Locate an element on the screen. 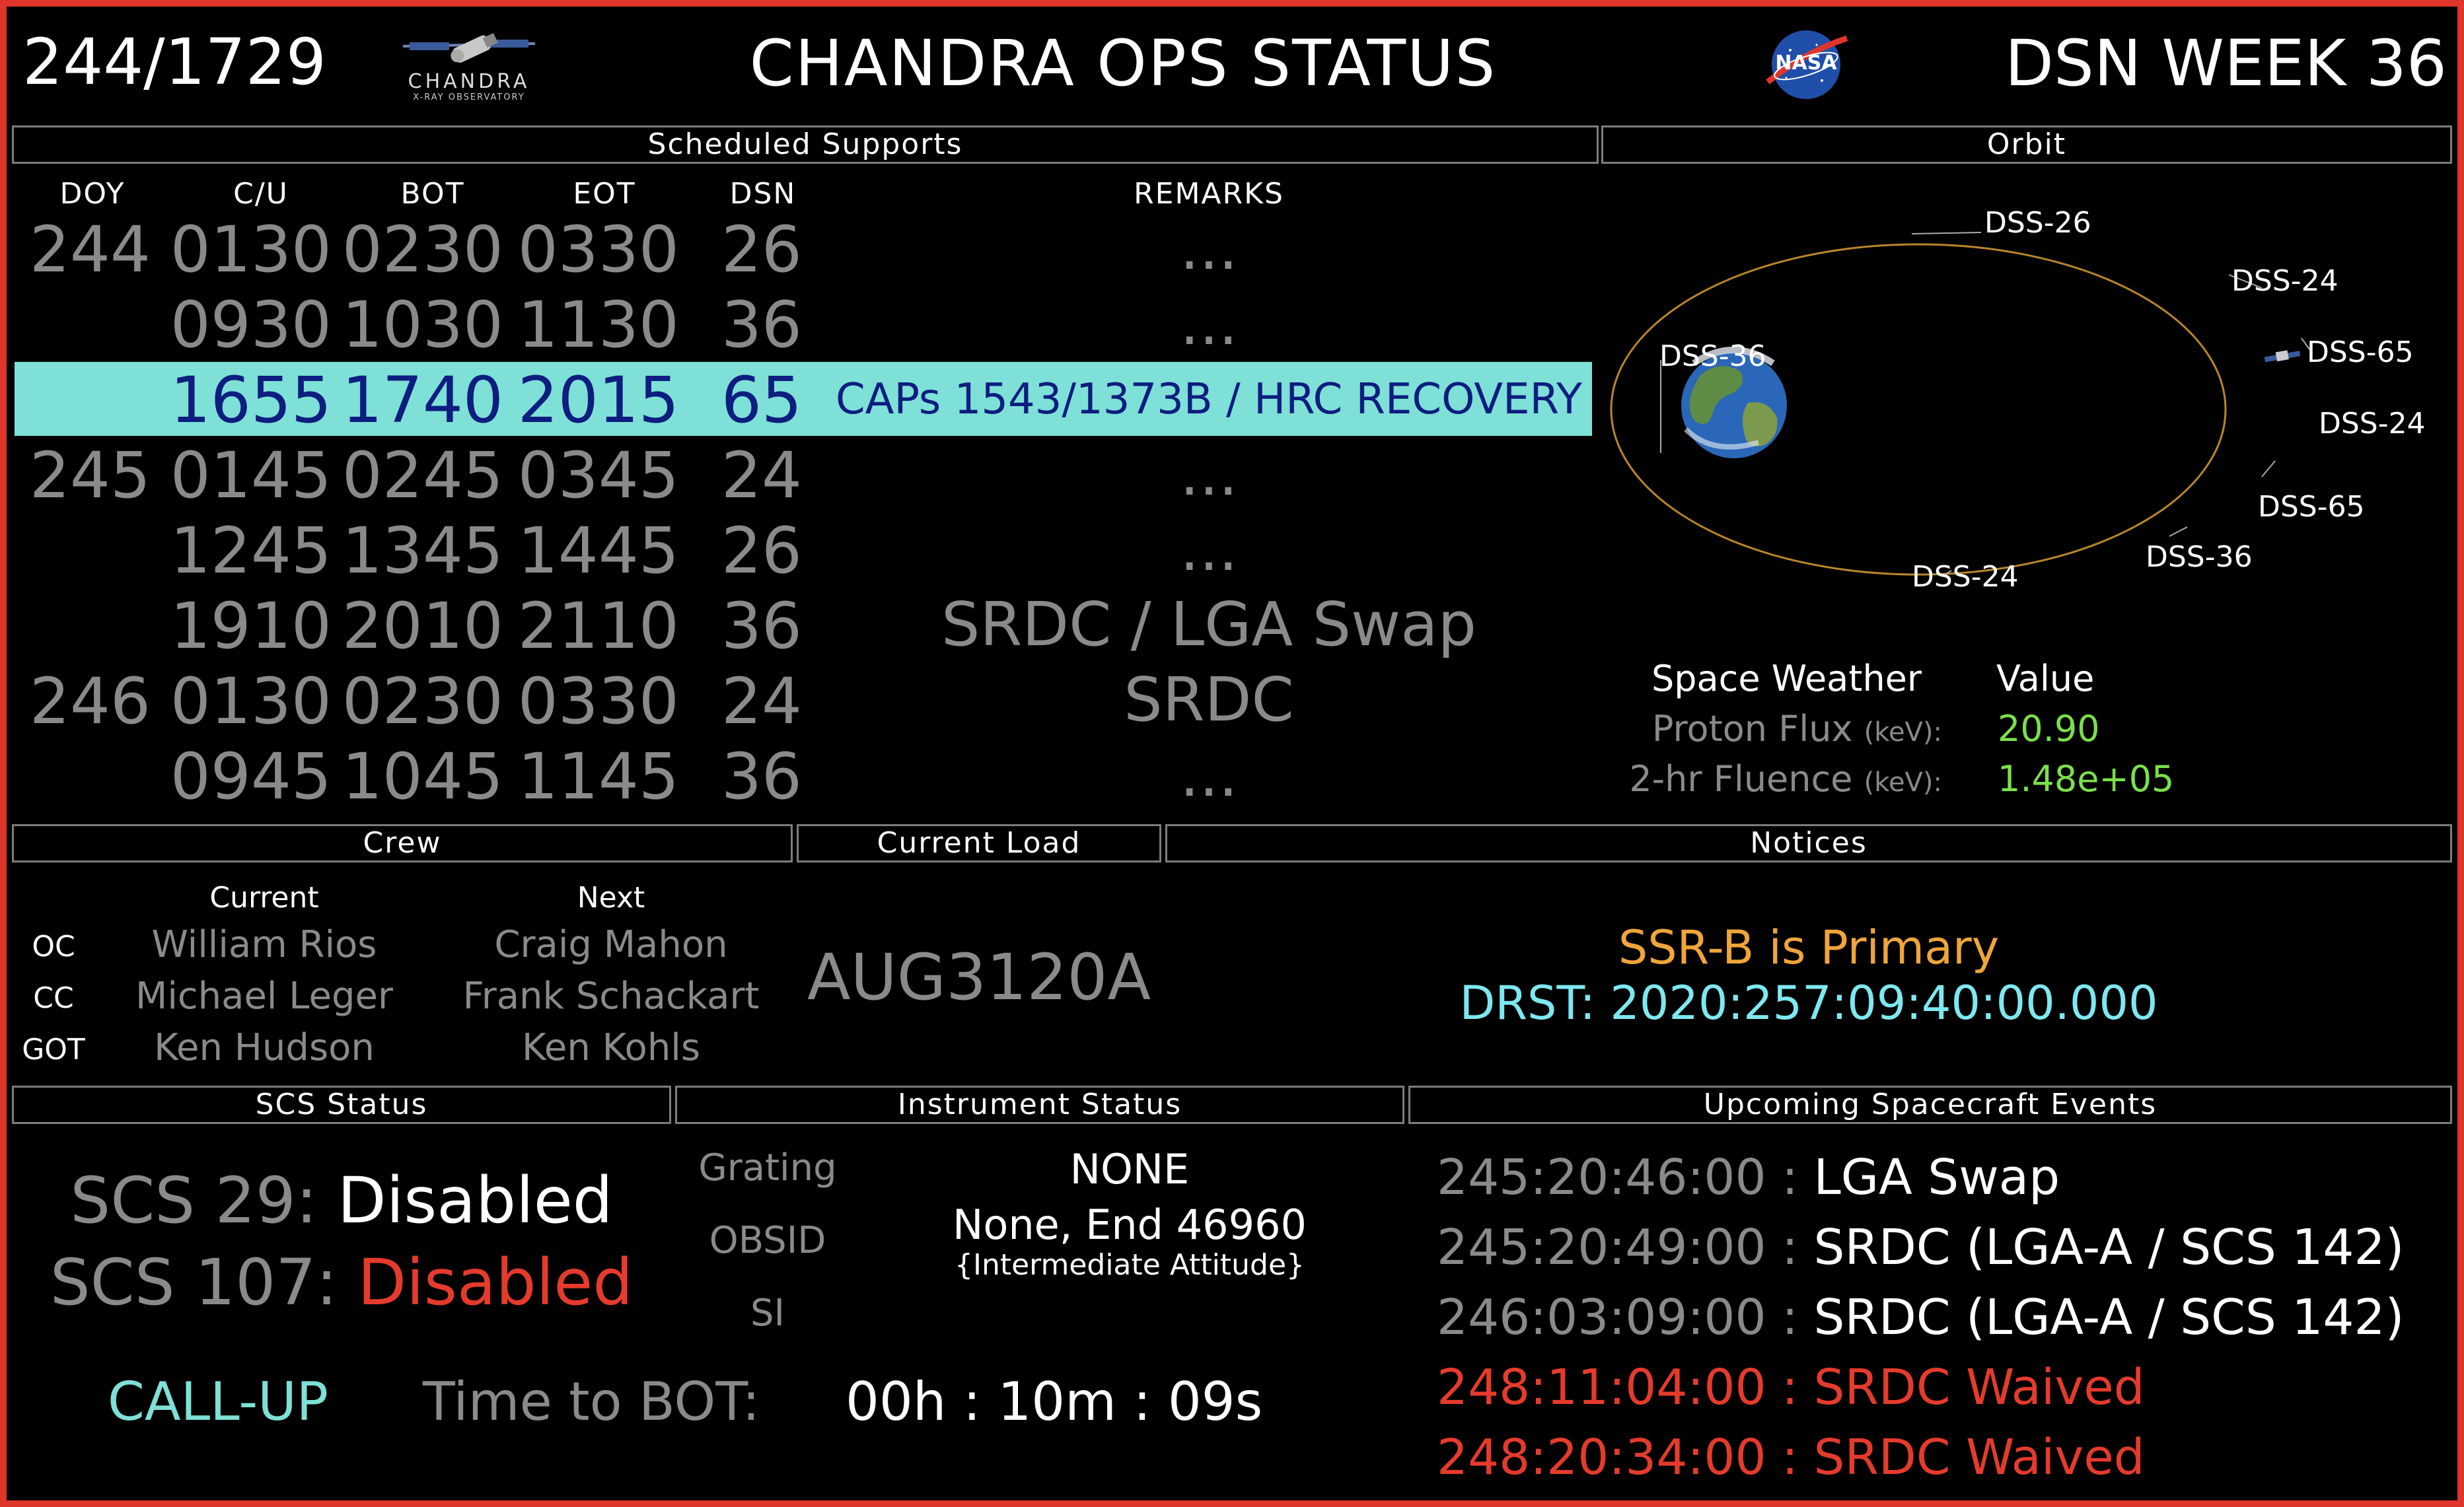  space-weather-value-heading: Value is located at coordinates (2045, 678).